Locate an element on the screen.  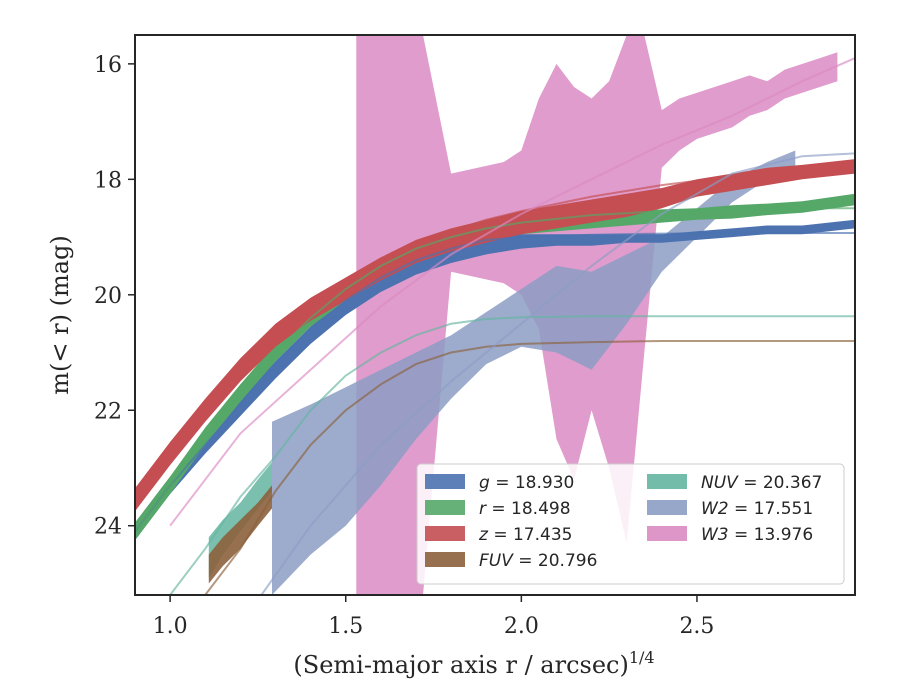
legend-label-r: r = 18.498 is located at coordinates (525, 509).